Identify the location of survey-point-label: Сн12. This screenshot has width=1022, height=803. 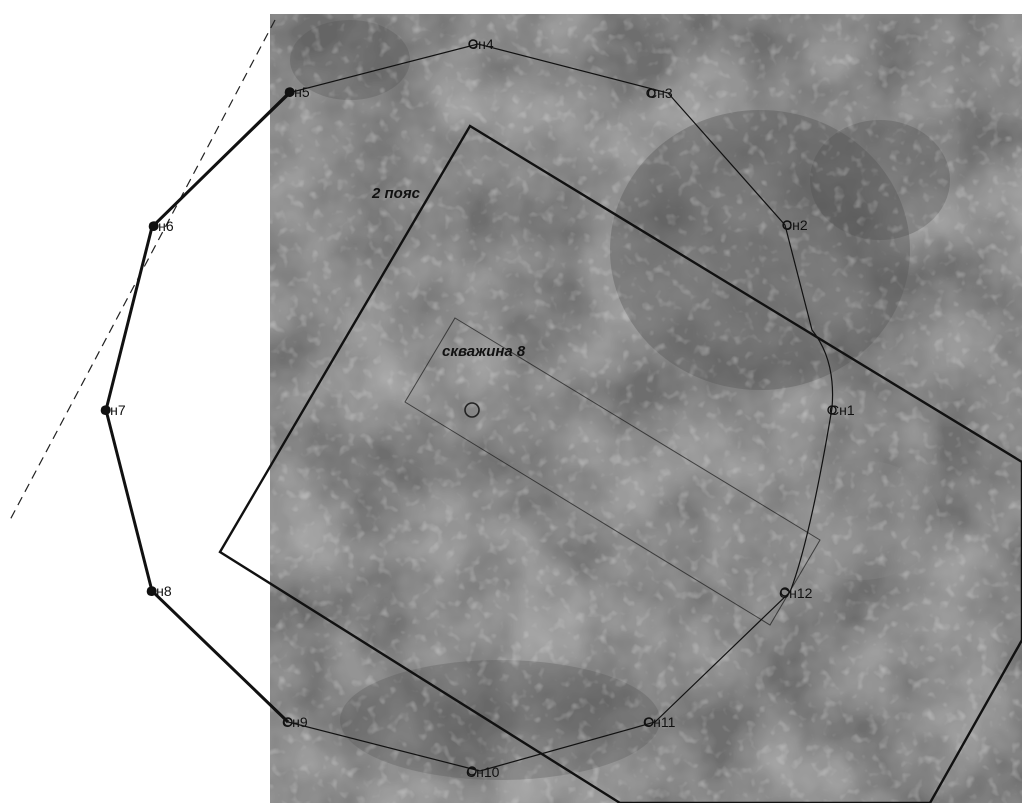
(796, 593).